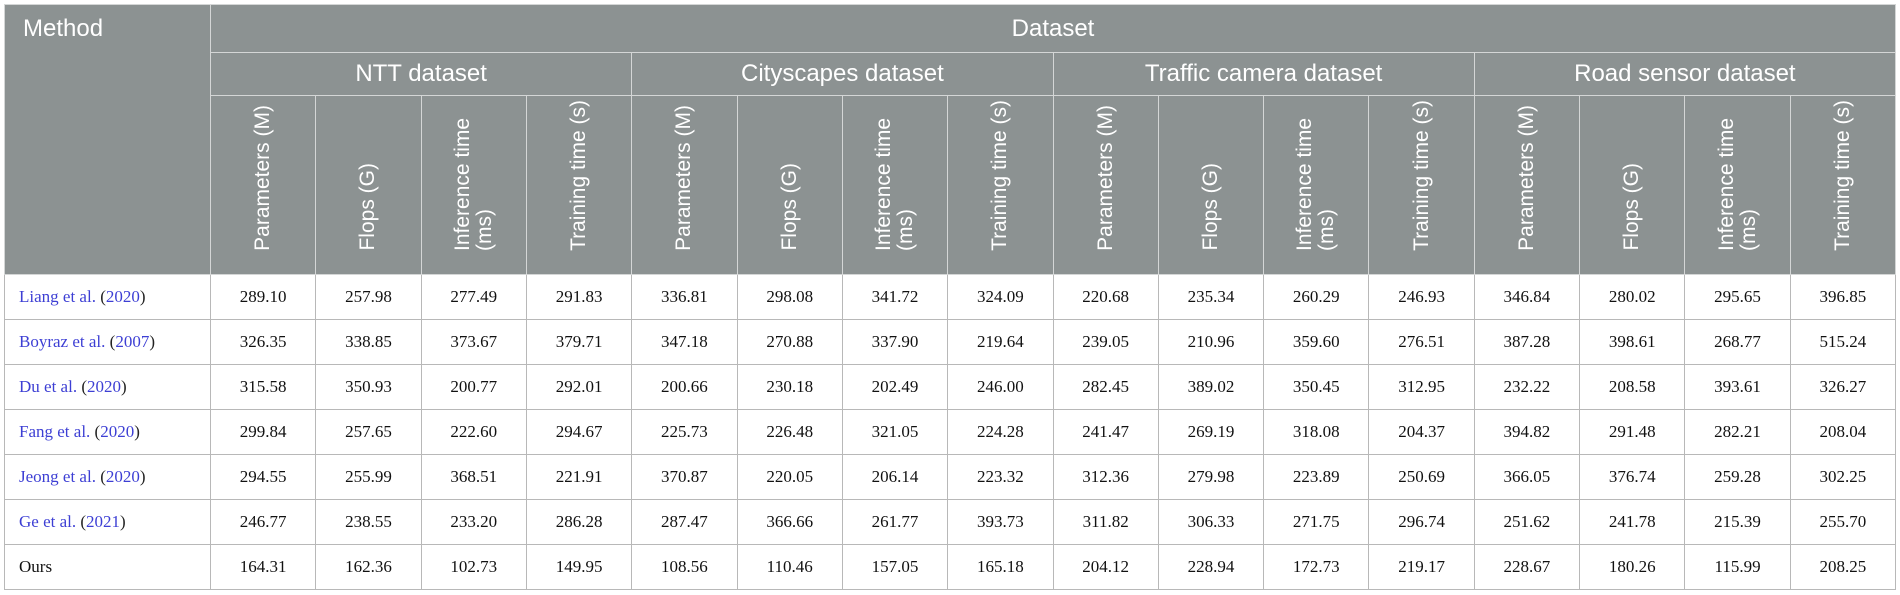  What do you see at coordinates (842, 74) in the screenshot?
I see `group-header-cityscapes: Cityscapes dataset` at bounding box center [842, 74].